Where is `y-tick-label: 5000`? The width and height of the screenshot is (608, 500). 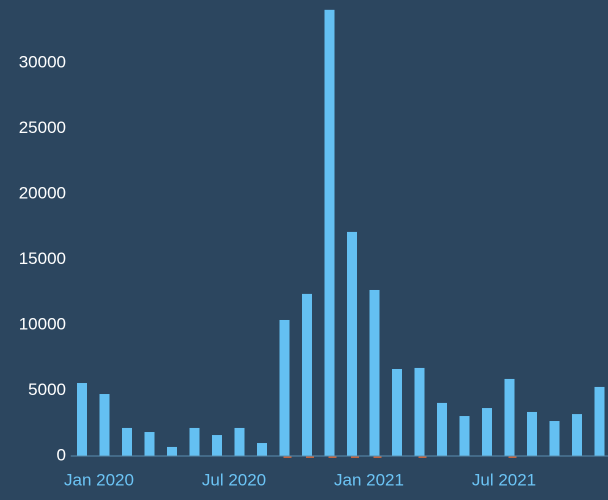
y-tick-label: 5000 is located at coordinates (47, 389).